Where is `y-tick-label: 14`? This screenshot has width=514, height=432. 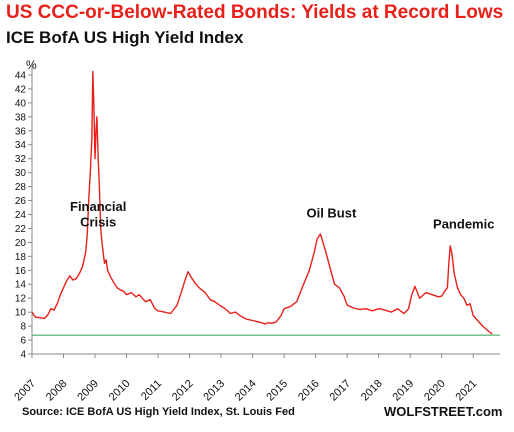
y-tick-label: 14 is located at coordinates (21, 285).